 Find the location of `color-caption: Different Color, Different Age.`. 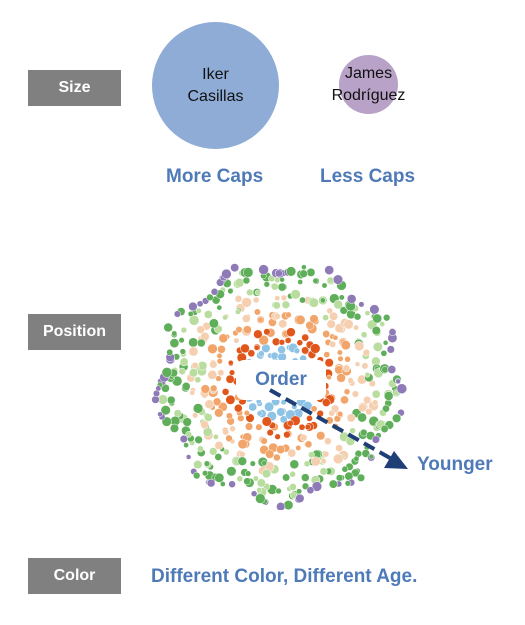

color-caption: Different Color, Different Age. is located at coordinates (284, 576).